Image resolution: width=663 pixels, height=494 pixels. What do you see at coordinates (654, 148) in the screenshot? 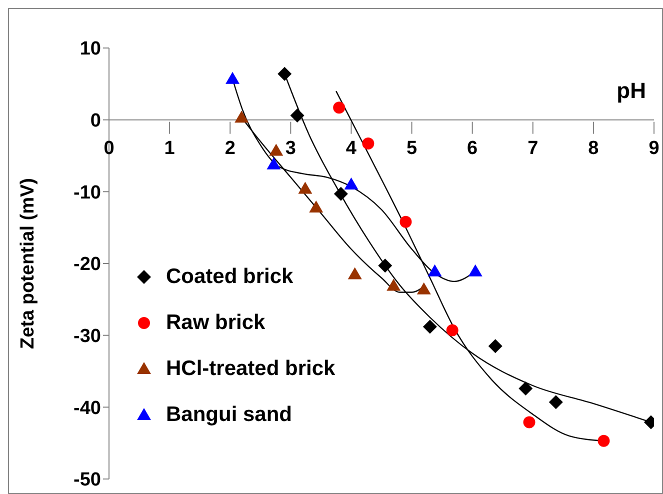
I see `x-tick-label: 9` at bounding box center [654, 148].